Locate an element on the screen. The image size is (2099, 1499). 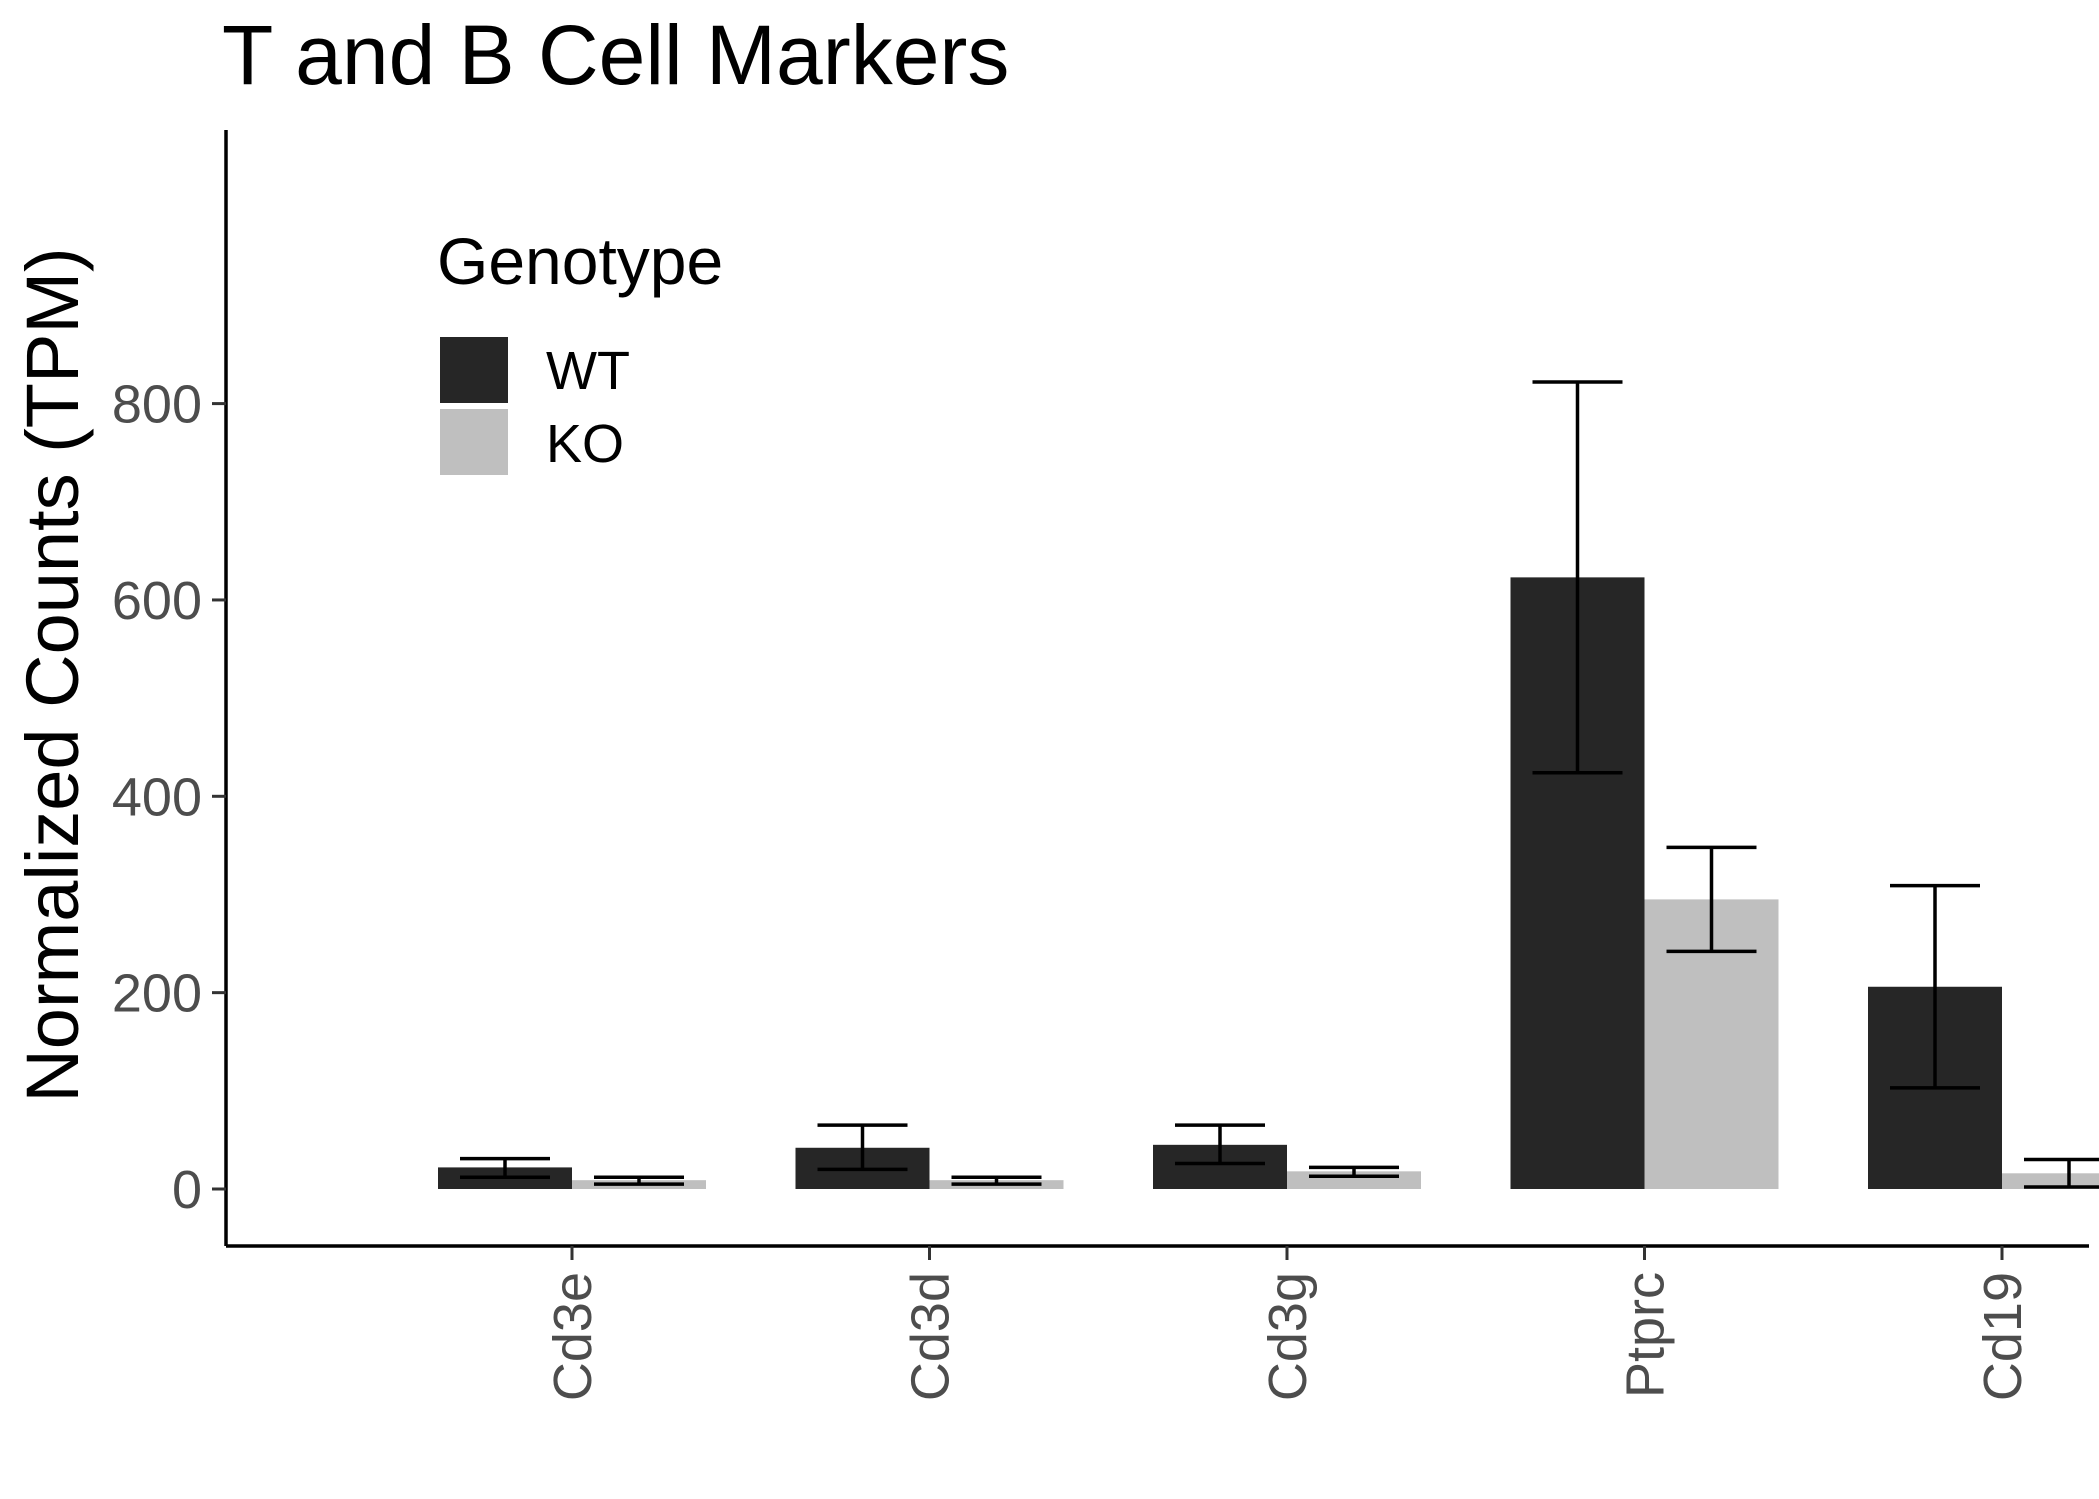
error-bar-ko-ptprc is located at coordinates (1711, 899).